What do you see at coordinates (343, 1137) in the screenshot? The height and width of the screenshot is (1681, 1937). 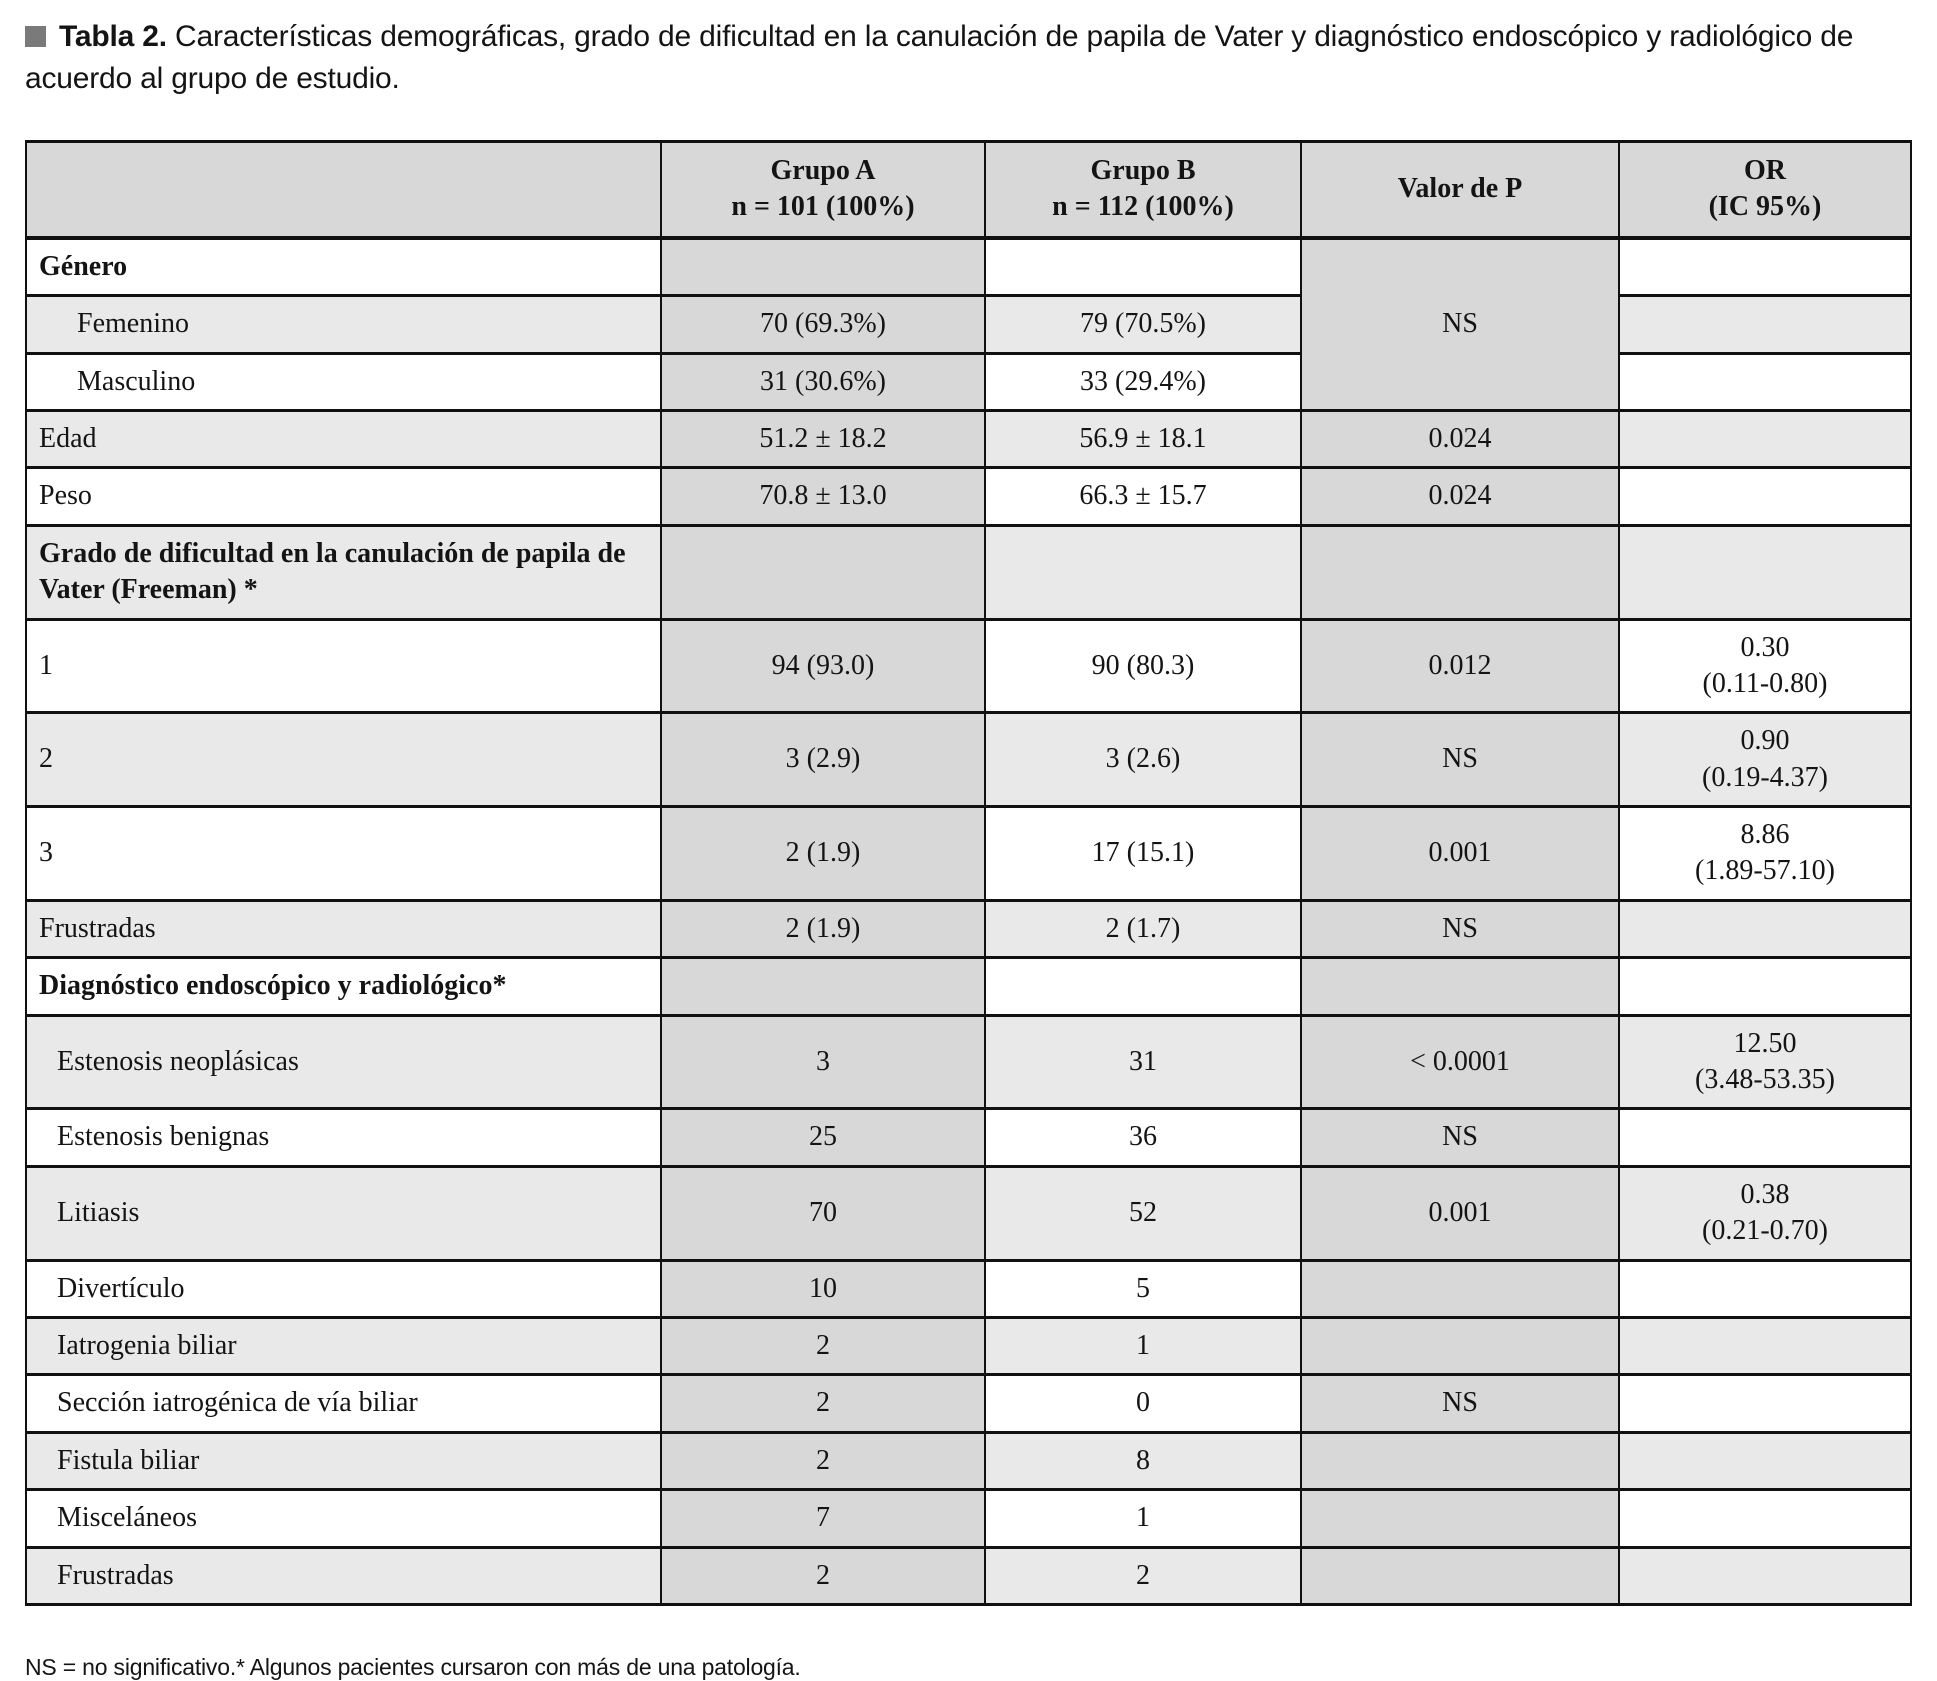 I see `row-label: Estenosis benignas` at bounding box center [343, 1137].